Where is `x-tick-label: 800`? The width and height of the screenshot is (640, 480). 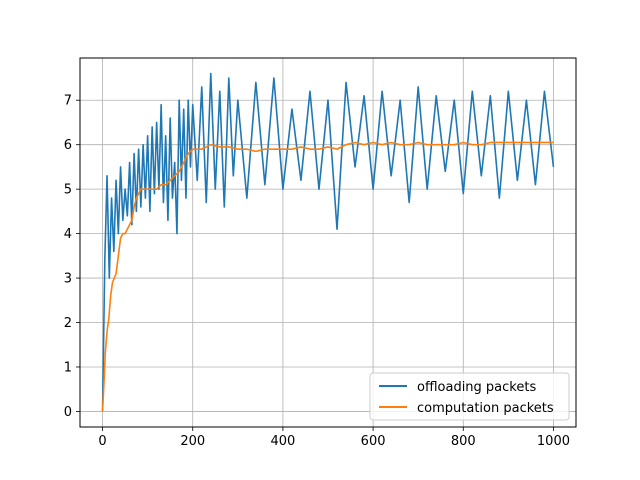
x-tick-label: 800 is located at coordinates (463, 441).